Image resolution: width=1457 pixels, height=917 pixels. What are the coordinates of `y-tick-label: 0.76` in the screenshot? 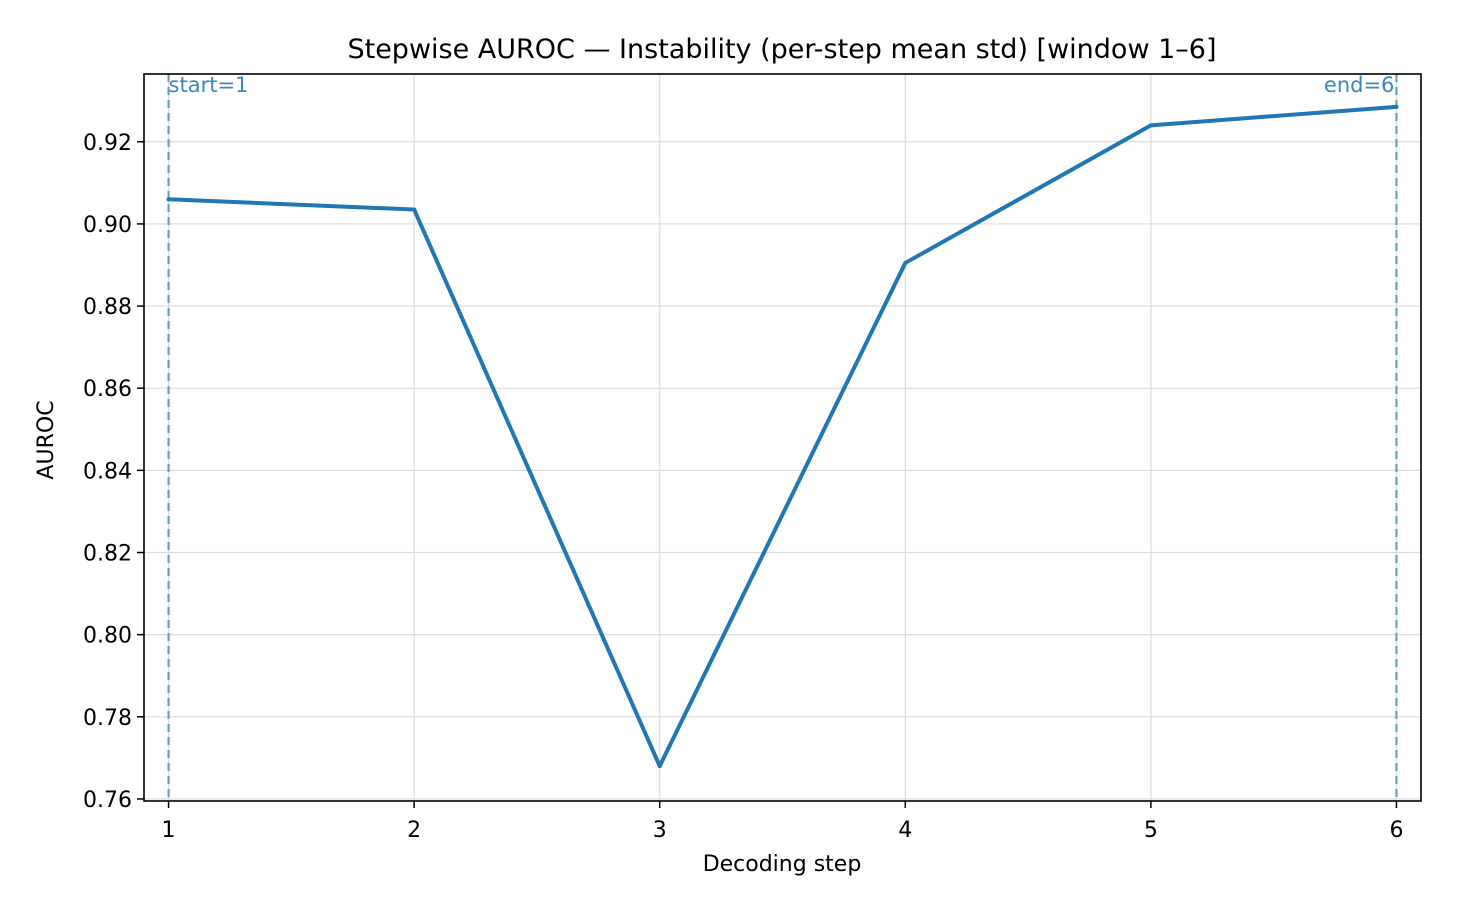 It's located at (107, 800).